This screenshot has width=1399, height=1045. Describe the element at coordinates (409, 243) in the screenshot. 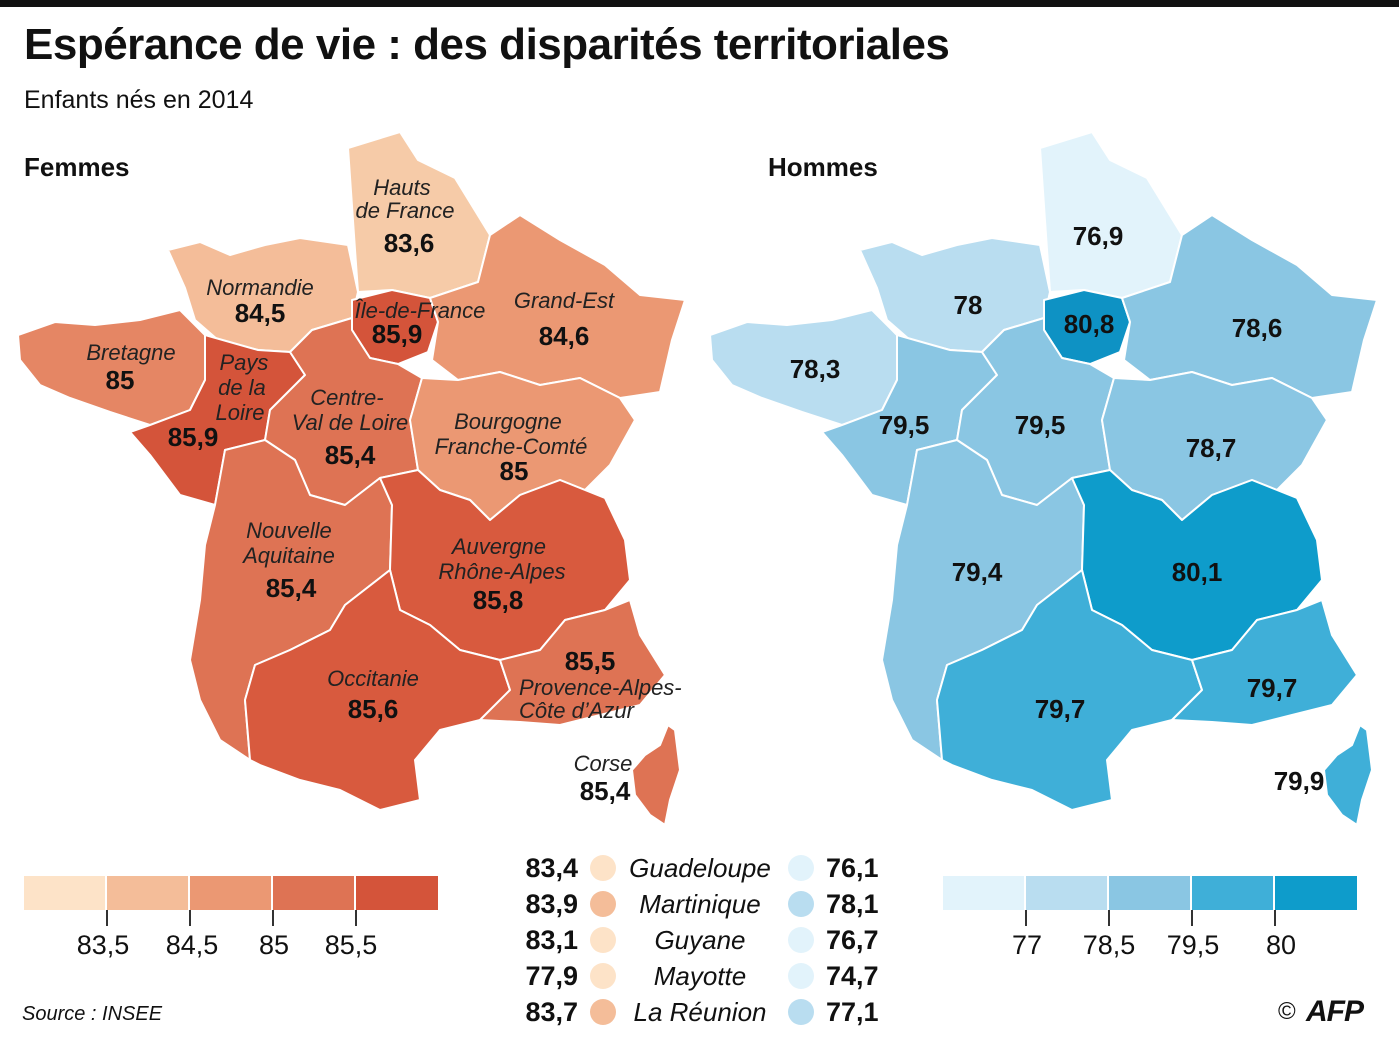

I see `women-label-hdf-value: 83,6` at that location.